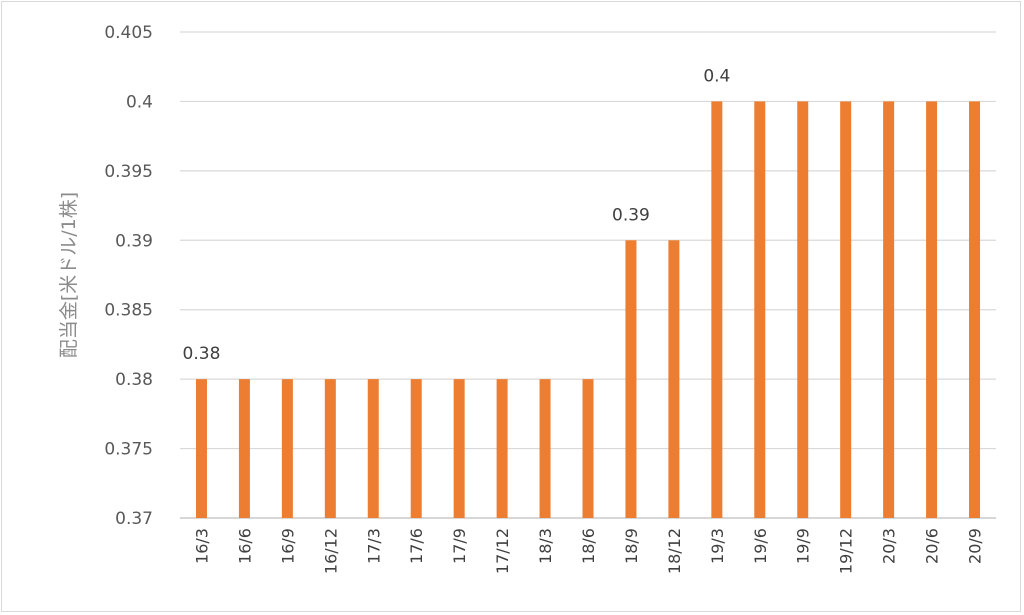 This screenshot has height=615, width=1024. What do you see at coordinates (201, 546) in the screenshot?
I see `x-tick-label: 16/3` at bounding box center [201, 546].